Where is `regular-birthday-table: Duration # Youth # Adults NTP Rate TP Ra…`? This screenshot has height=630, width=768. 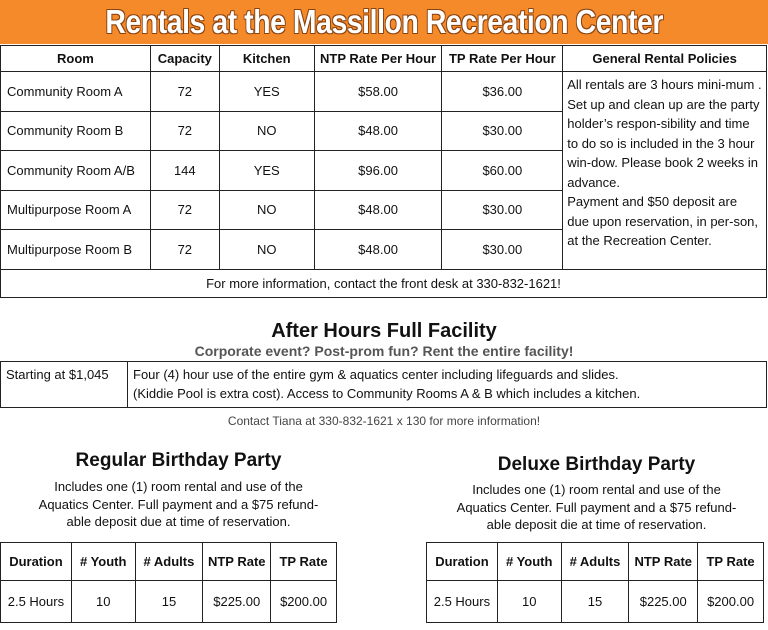 regular-birthday-table: Duration # Youth # Adults NTP Rate TP Ra… is located at coordinates (168, 582).